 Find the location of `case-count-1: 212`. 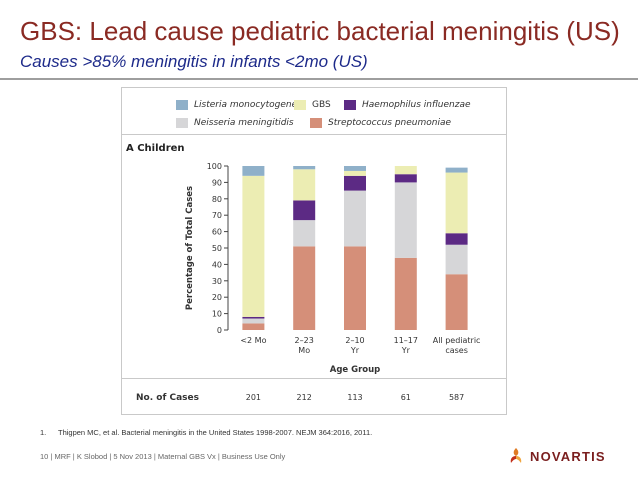

case-count-1: 212 is located at coordinates (304, 397).